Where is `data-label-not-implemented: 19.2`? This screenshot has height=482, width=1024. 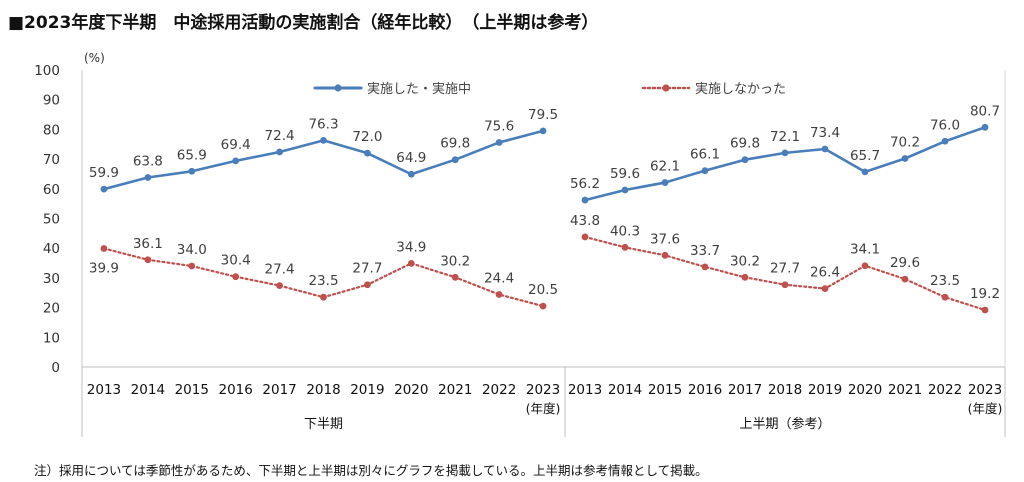
data-label-not-implemented: 19.2 is located at coordinates (985, 294).